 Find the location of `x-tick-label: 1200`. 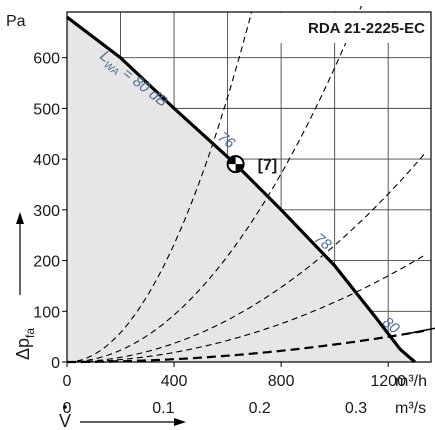

x-tick-label: 1200 is located at coordinates (388, 381).